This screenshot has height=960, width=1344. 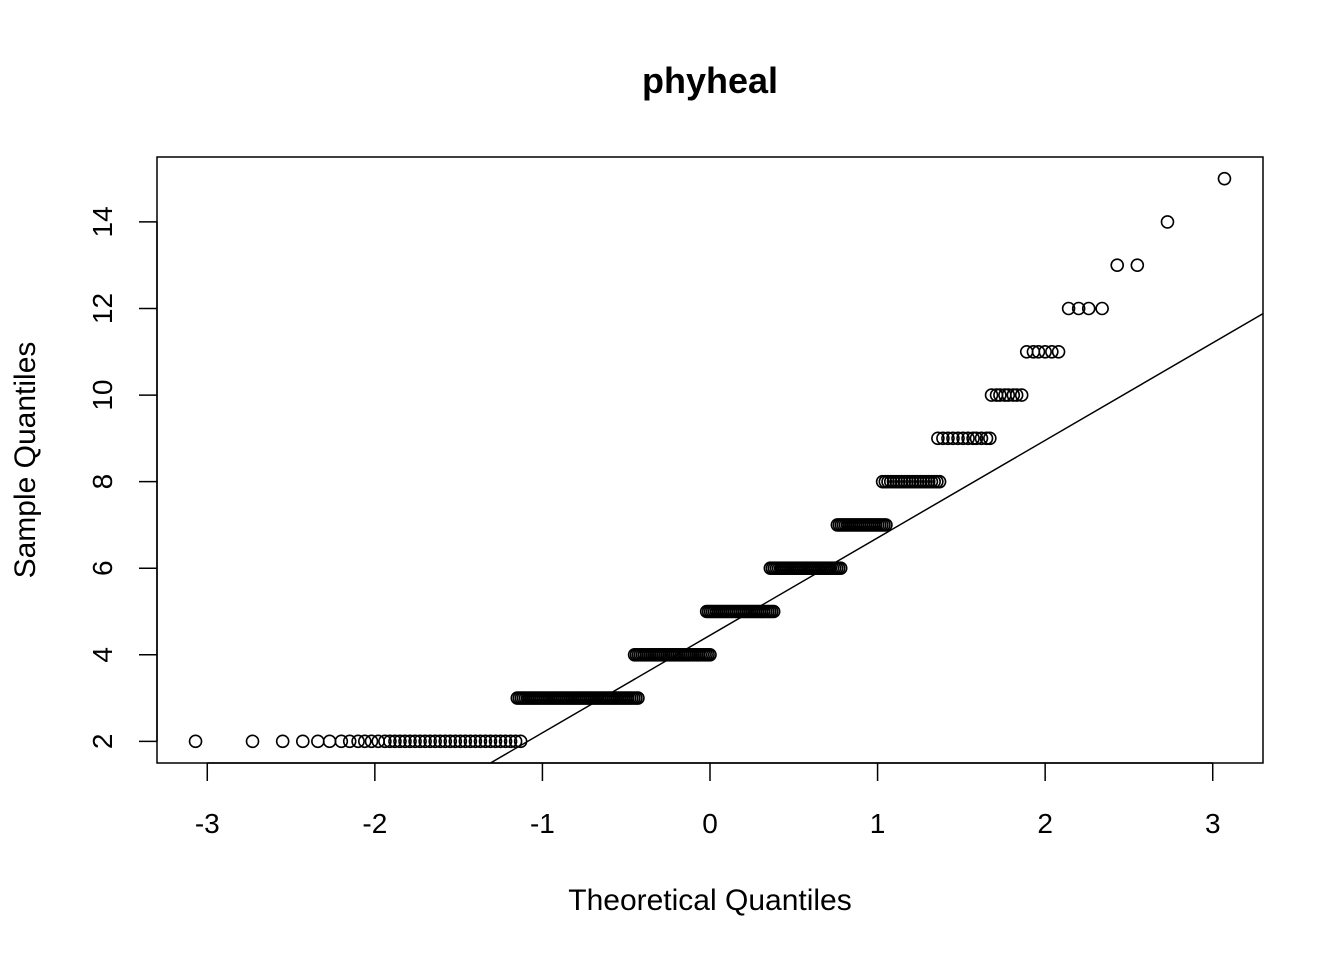 I want to click on y-tick-label: 4, so click(x=102, y=655).